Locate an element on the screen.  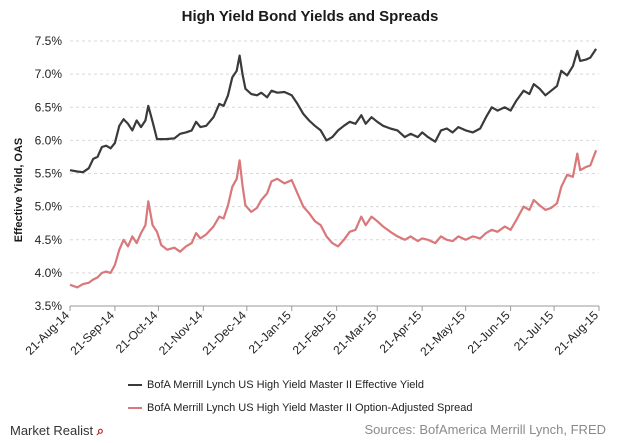
y-tick-label: 5.5% is located at coordinates (49, 174).